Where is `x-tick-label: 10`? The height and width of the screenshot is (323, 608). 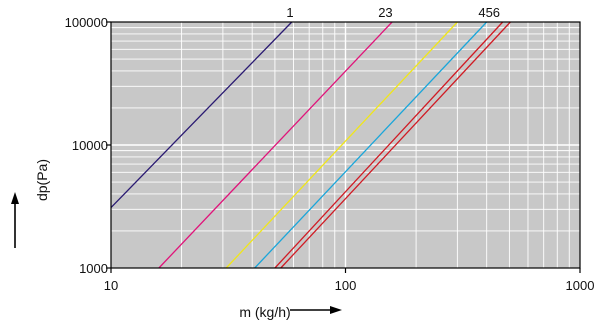 x-tick-label: 10 is located at coordinates (111, 285).